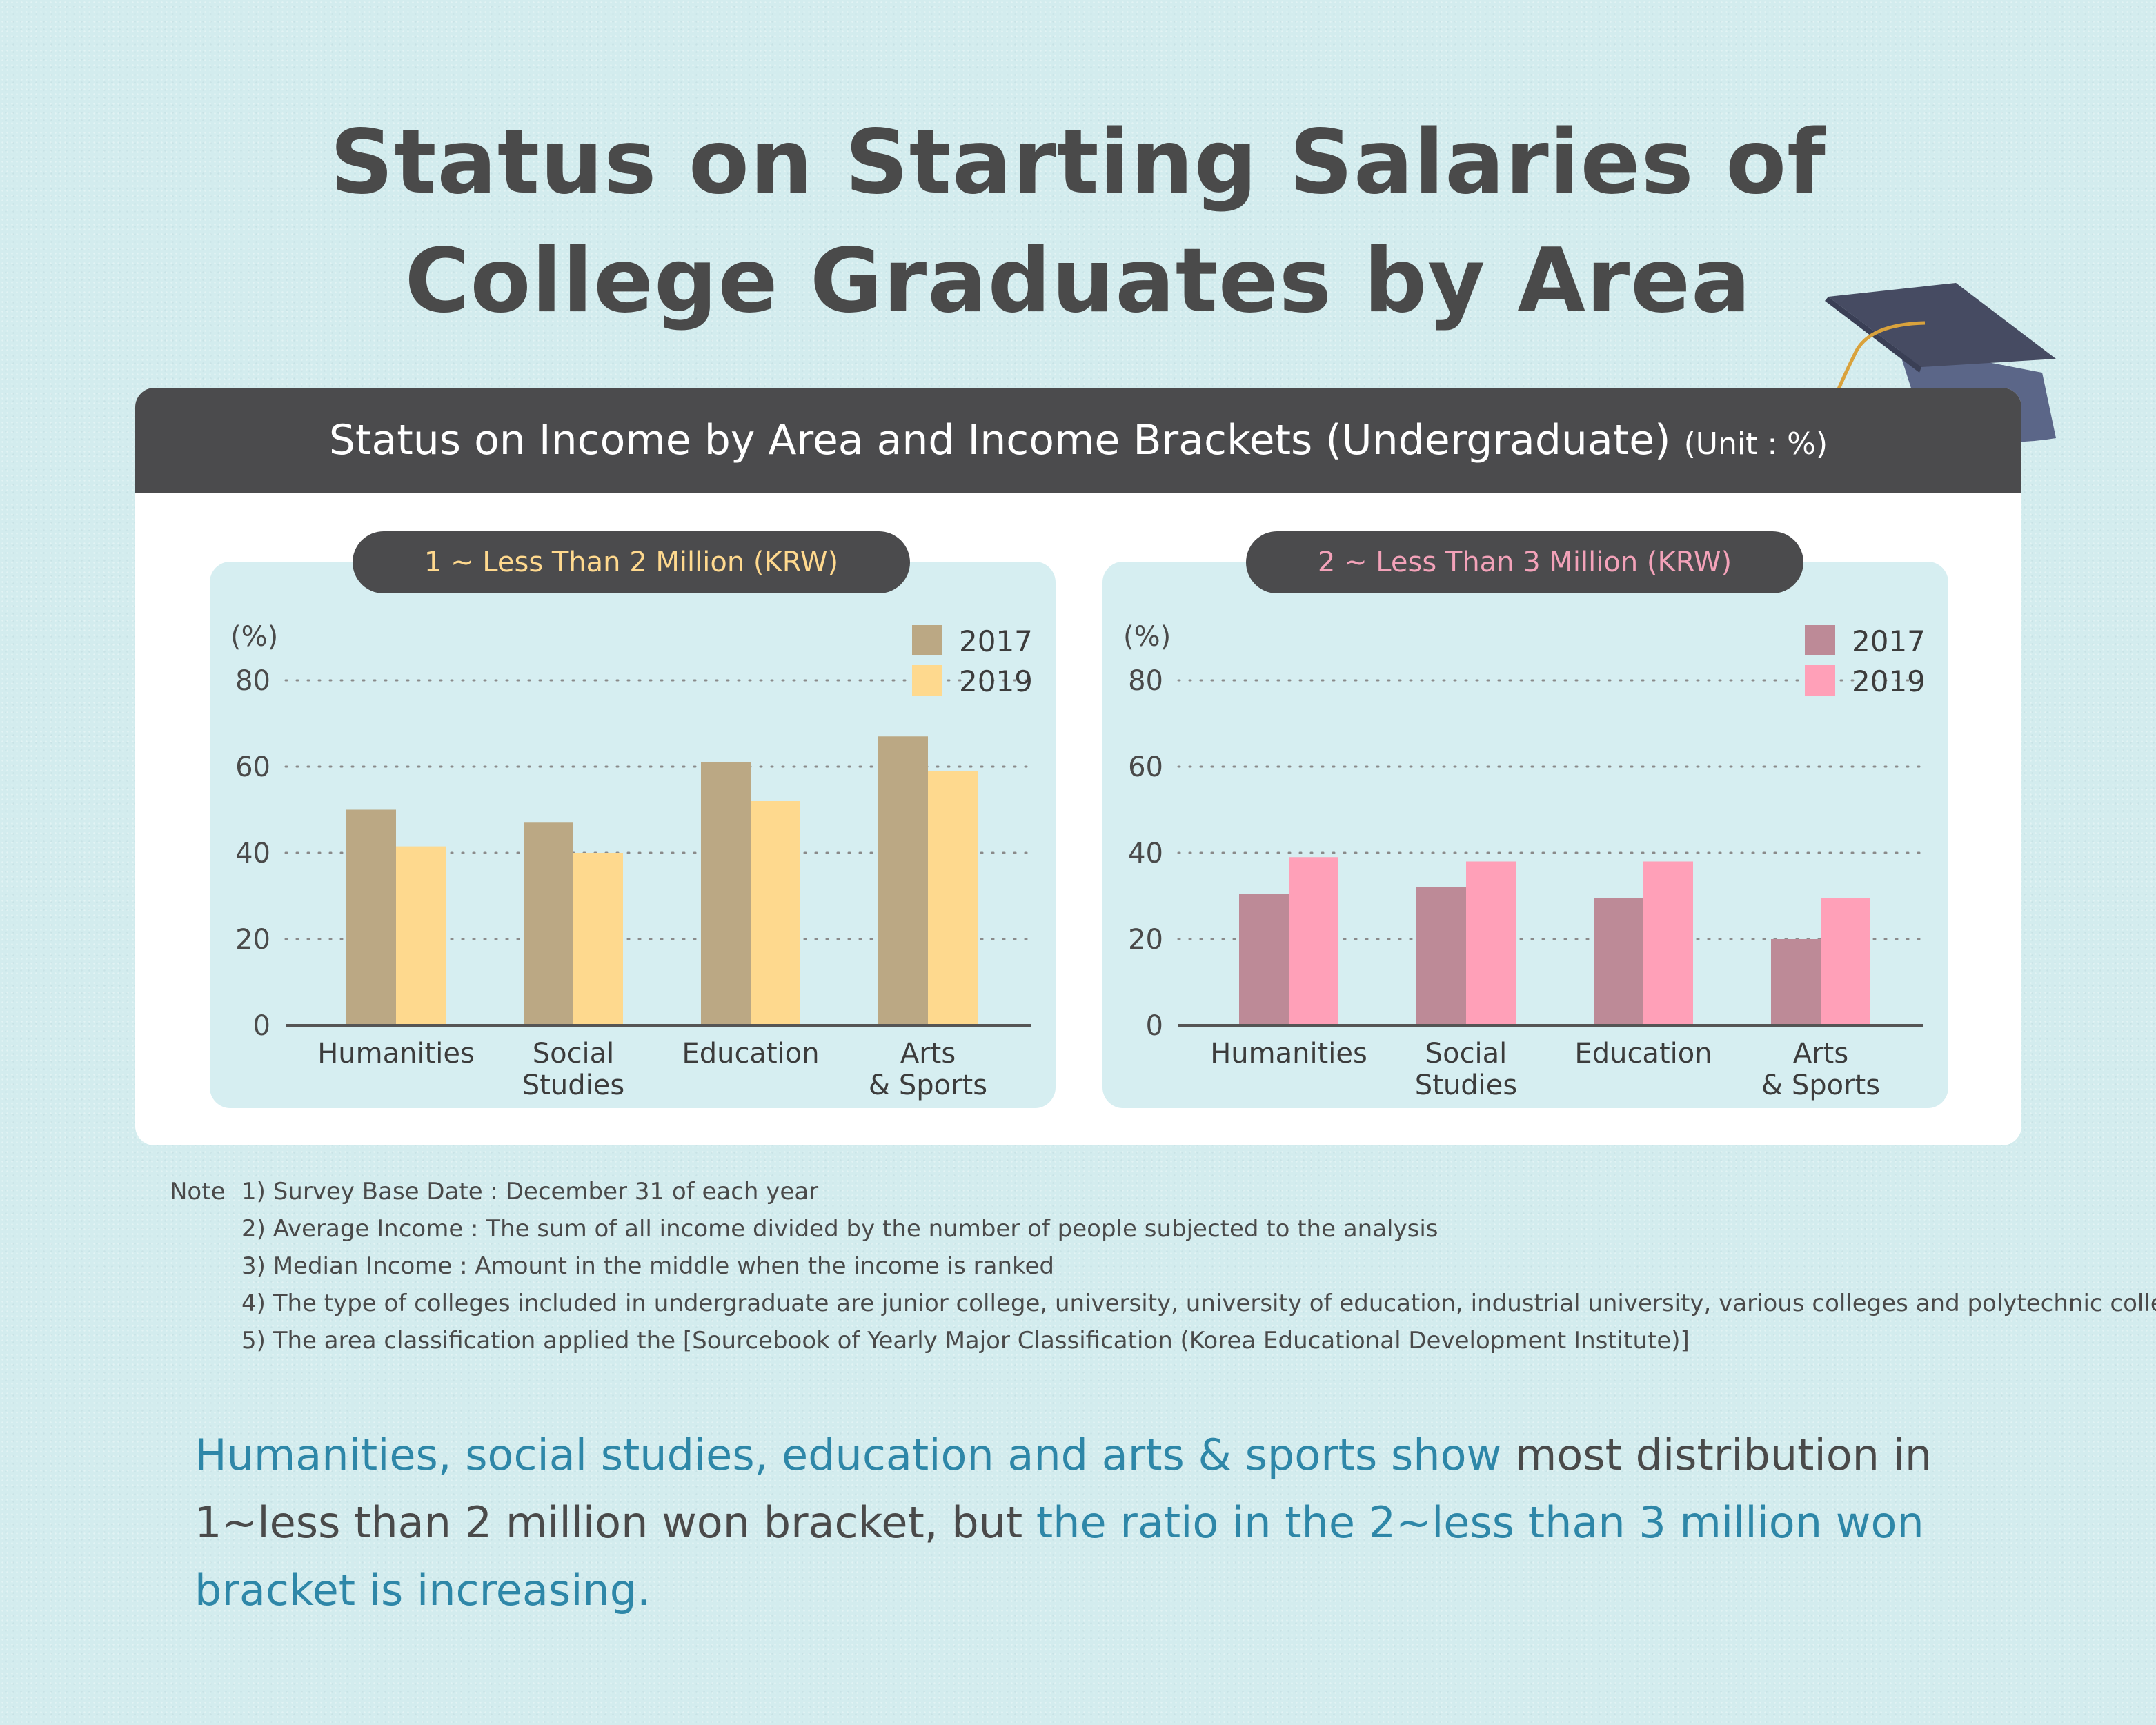 The height and width of the screenshot is (1725, 2156). I want to click on title-line-2: College Graduates by Area, so click(1078, 281).